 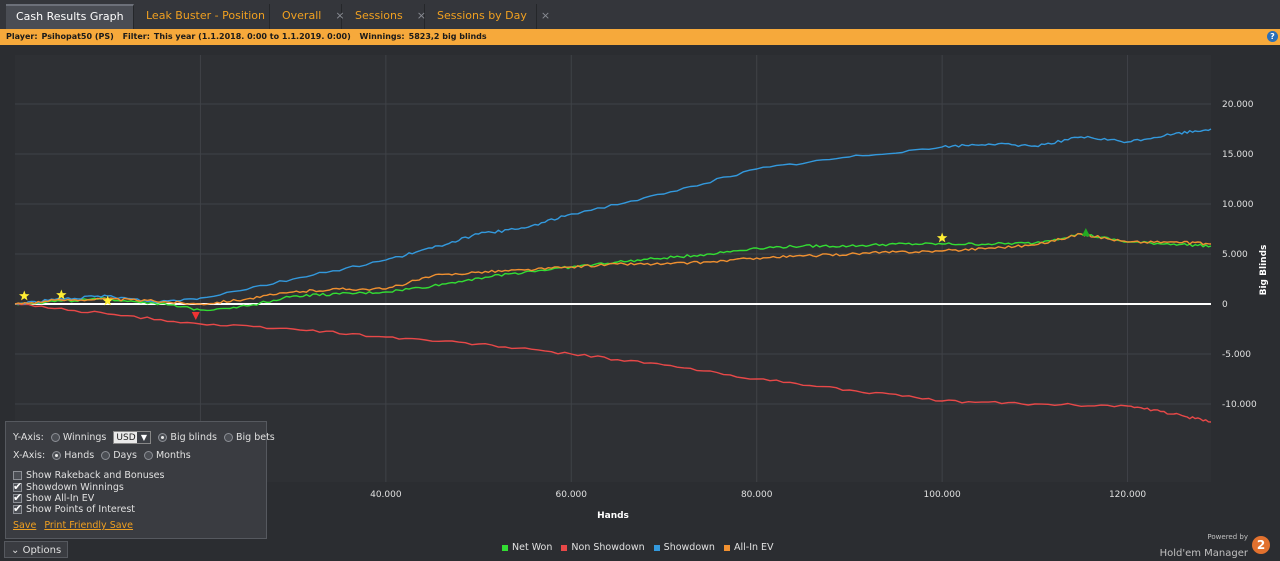 I want to click on legend-allin-ev: All-In EV, so click(x=748, y=547).